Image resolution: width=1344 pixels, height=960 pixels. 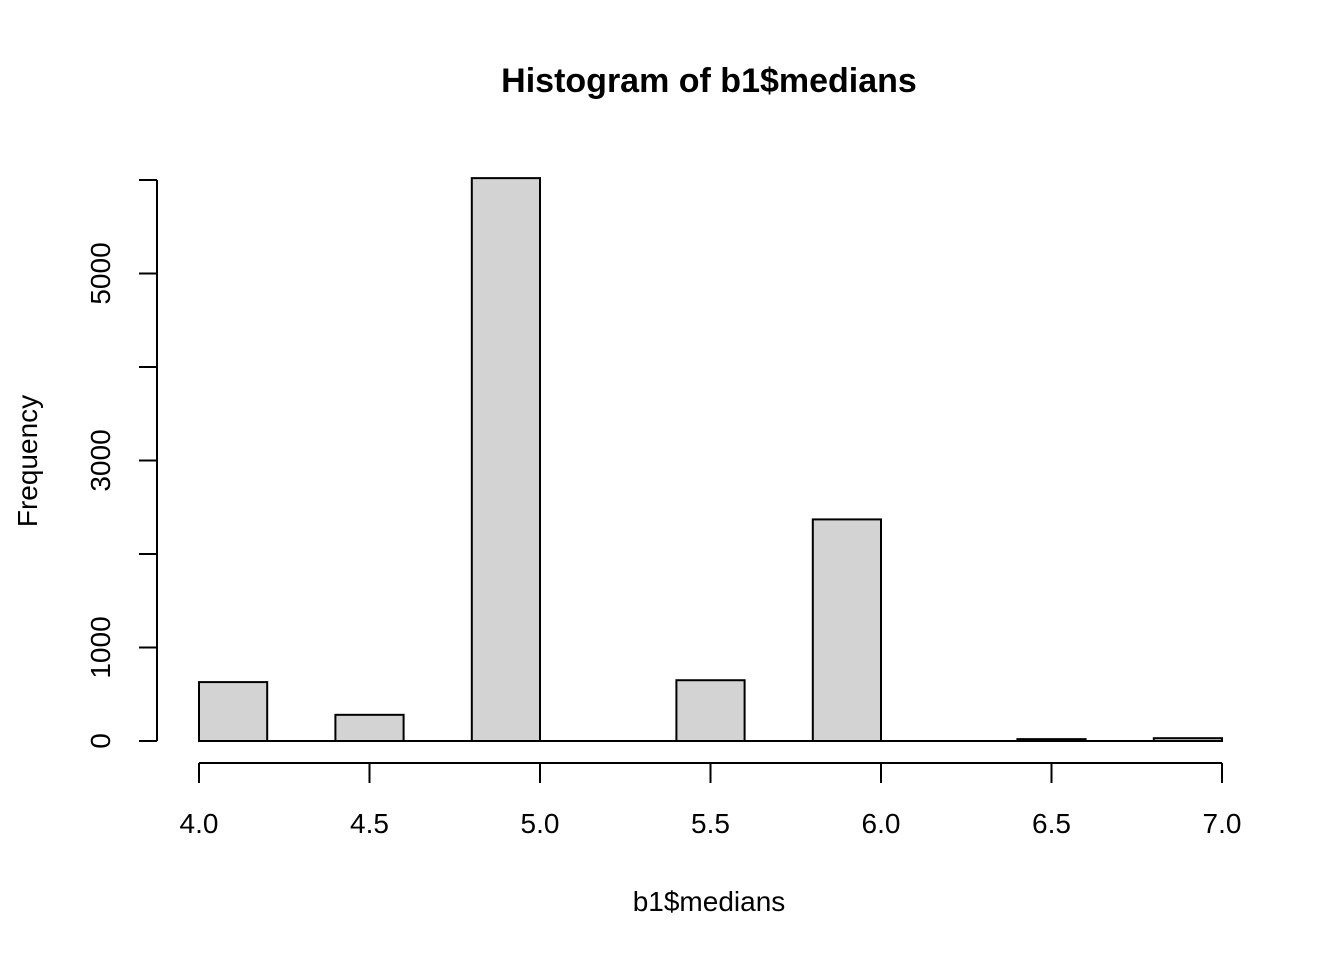 What do you see at coordinates (369, 823) in the screenshot?
I see `x-tick-label: 4.5` at bounding box center [369, 823].